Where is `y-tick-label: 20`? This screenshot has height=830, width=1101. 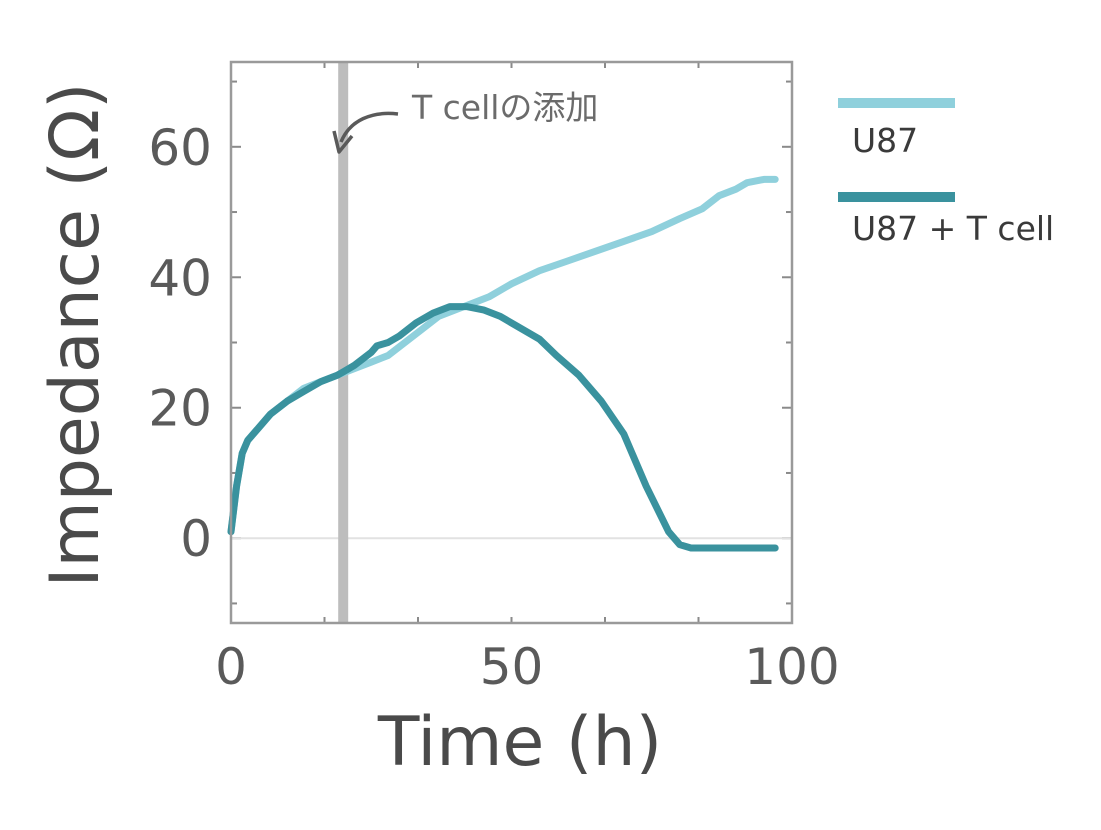
y-tick-label: 20 is located at coordinates (180, 409).